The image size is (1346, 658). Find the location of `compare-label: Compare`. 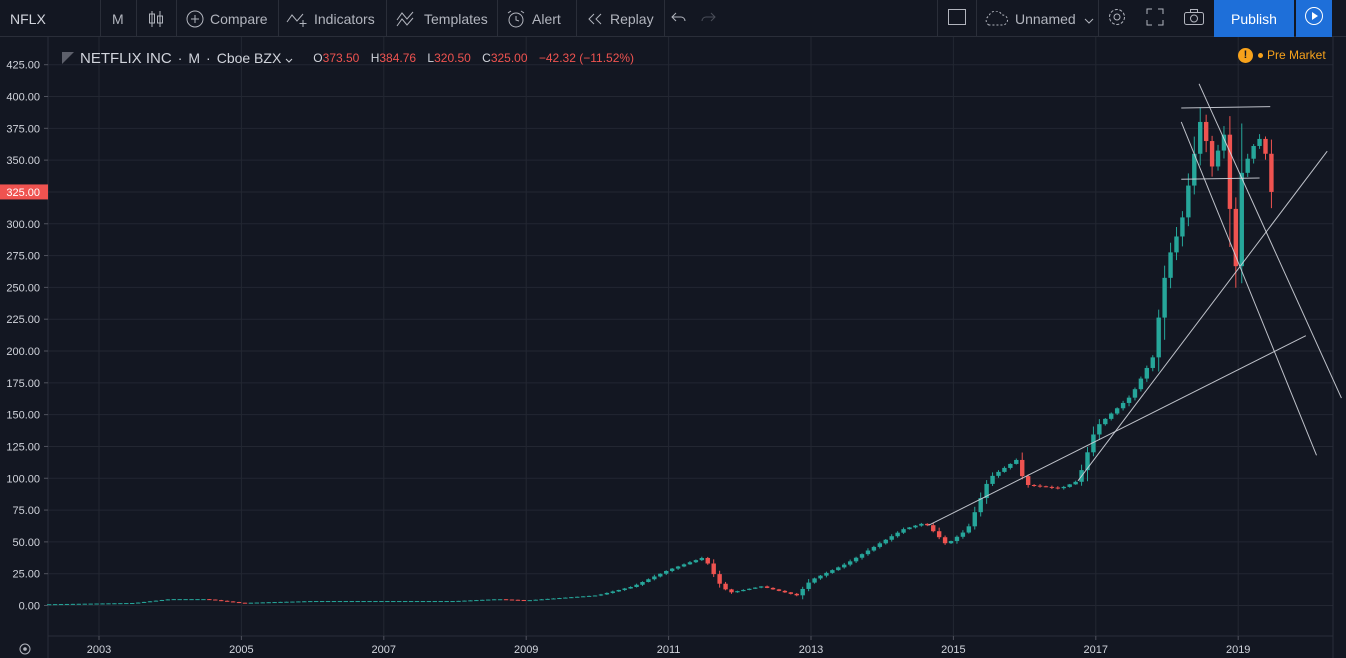

compare-label: Compare is located at coordinates (239, 18).